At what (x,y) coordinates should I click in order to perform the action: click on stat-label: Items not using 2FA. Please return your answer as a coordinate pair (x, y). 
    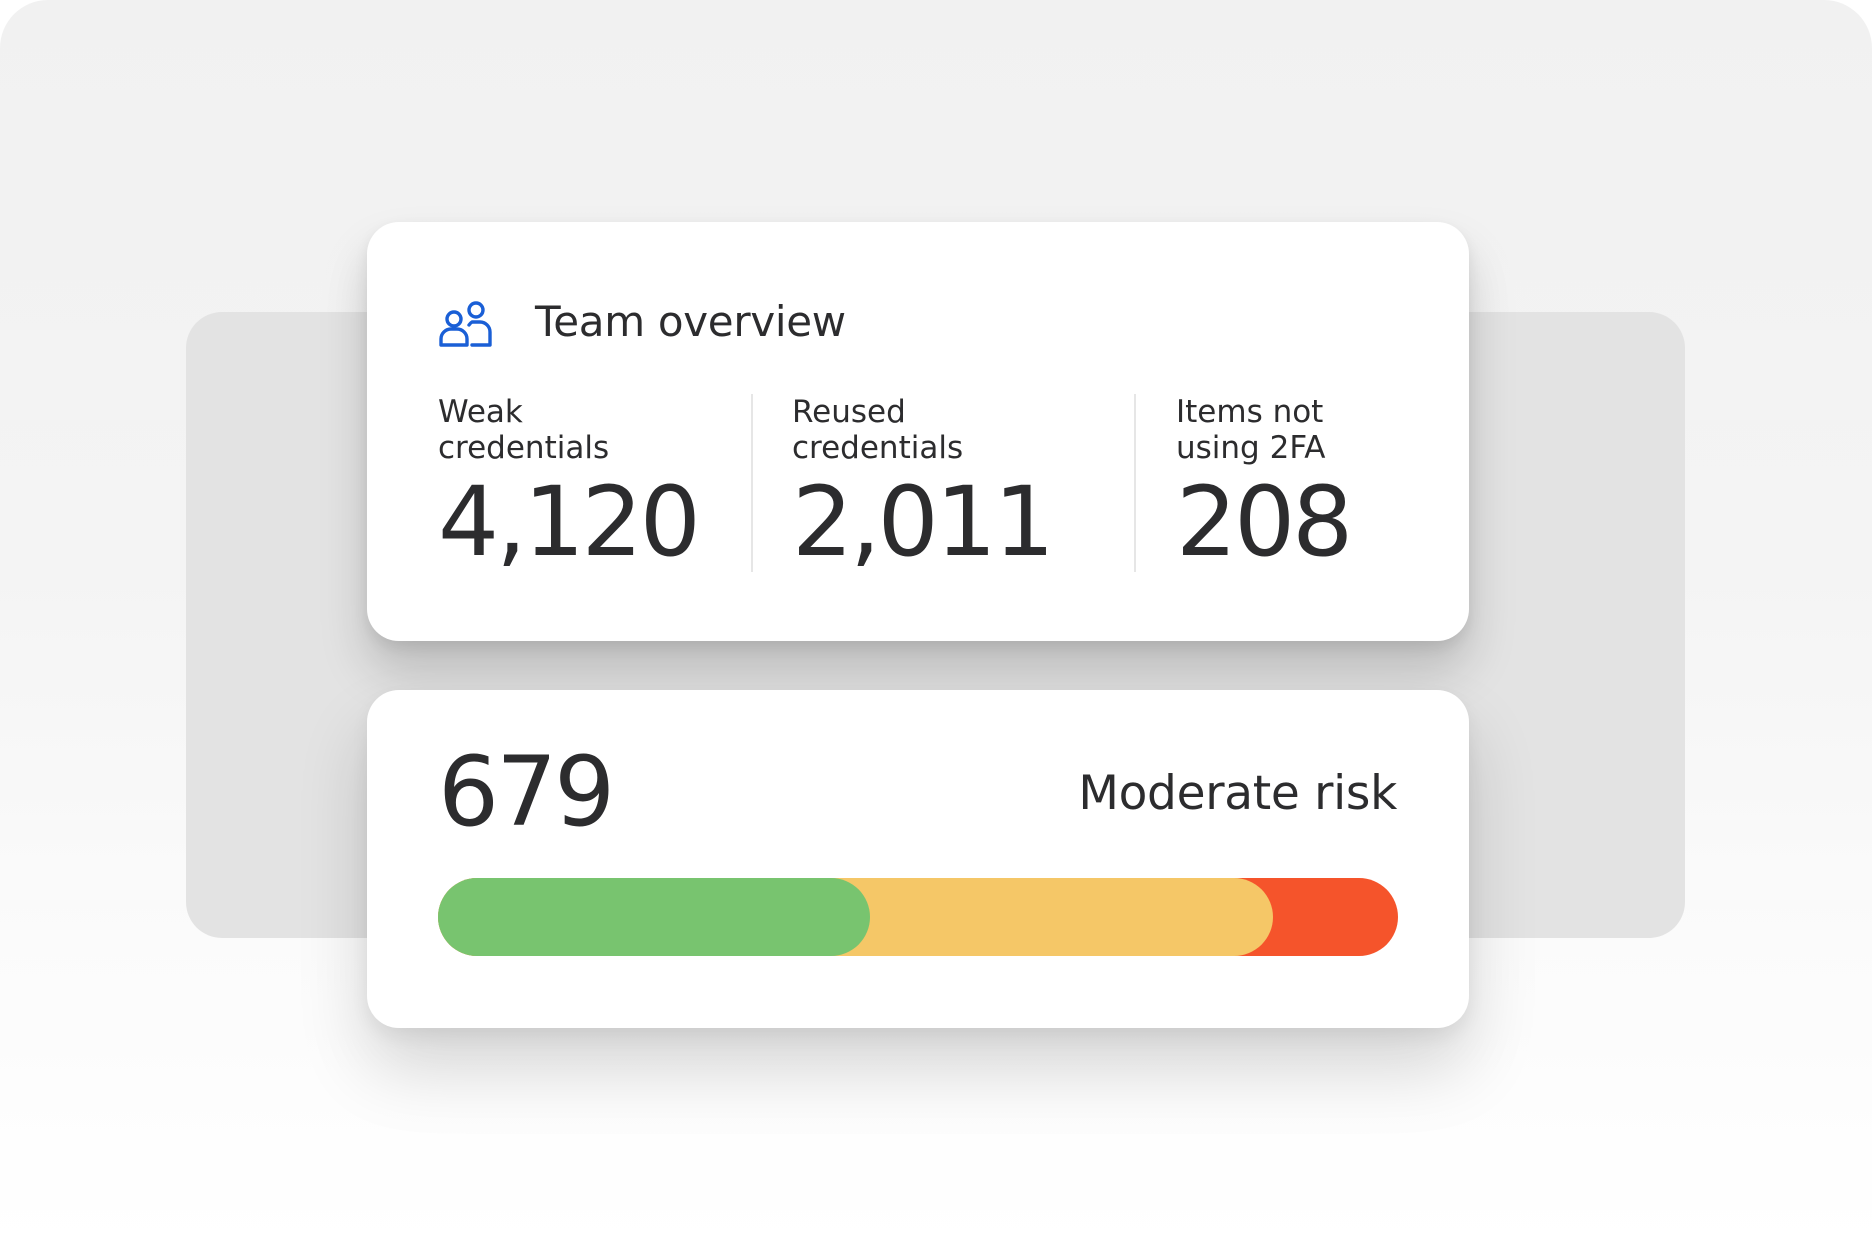
    Looking at the image, I should click on (1251, 430).